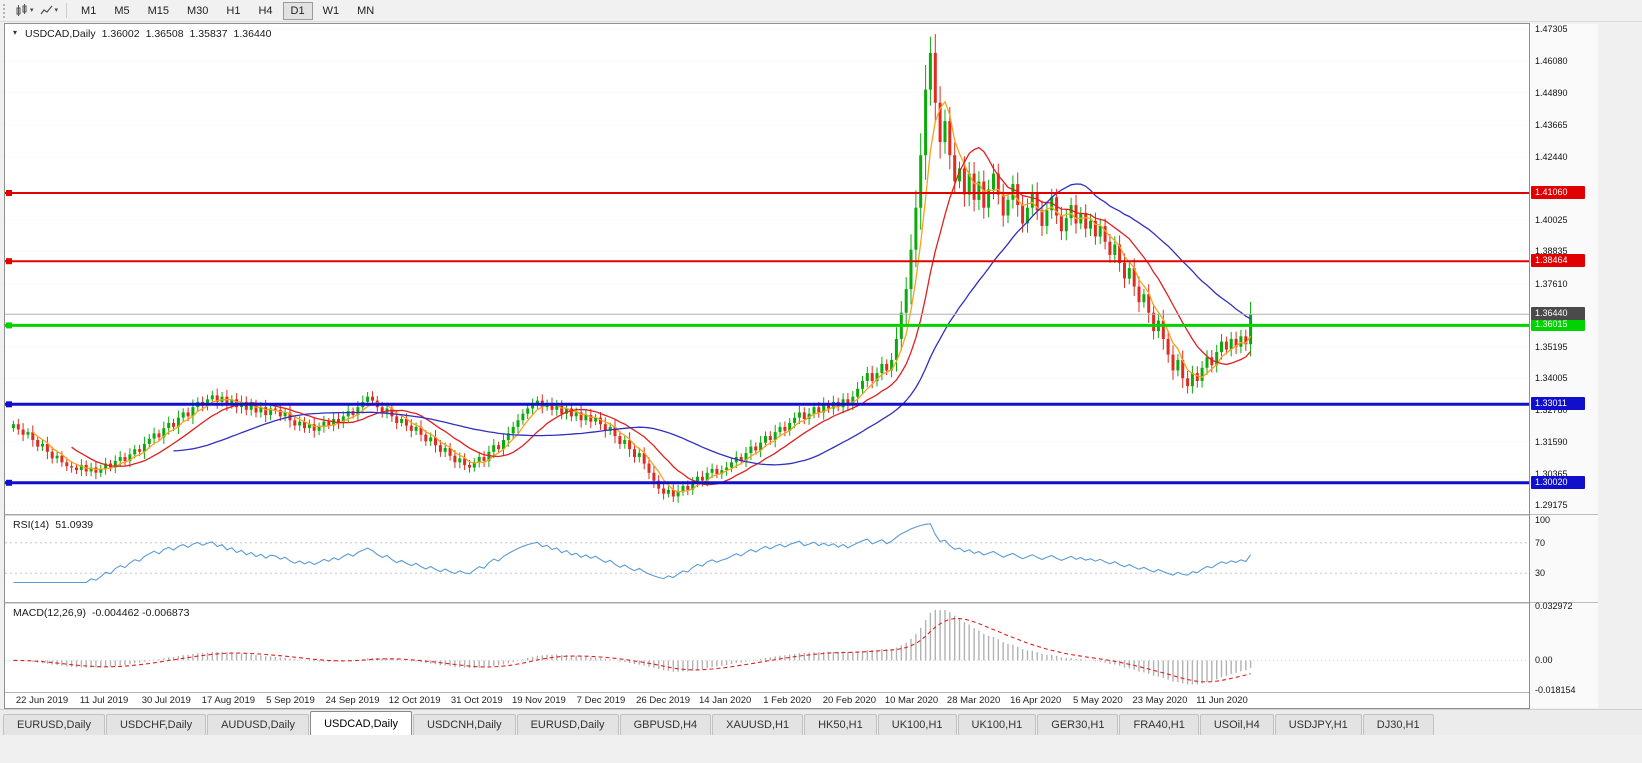  I want to click on price-tick: 1.35195, so click(1551, 346).